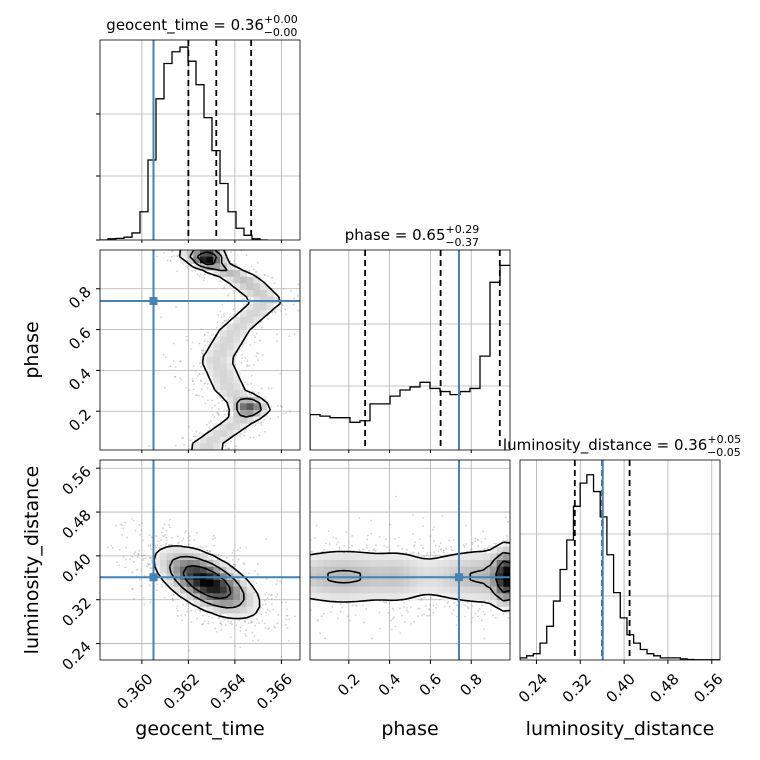 The height and width of the screenshot is (760, 760). I want to click on truth-marker, so click(153, 577).